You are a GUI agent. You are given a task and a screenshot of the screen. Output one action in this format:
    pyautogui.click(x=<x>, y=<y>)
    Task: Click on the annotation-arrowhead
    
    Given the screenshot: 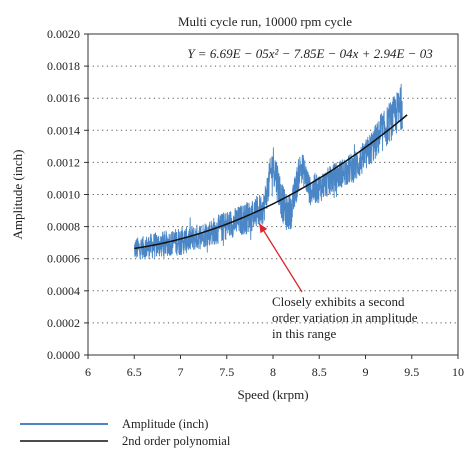 What is the action you would take?
    pyautogui.click(x=263, y=228)
    